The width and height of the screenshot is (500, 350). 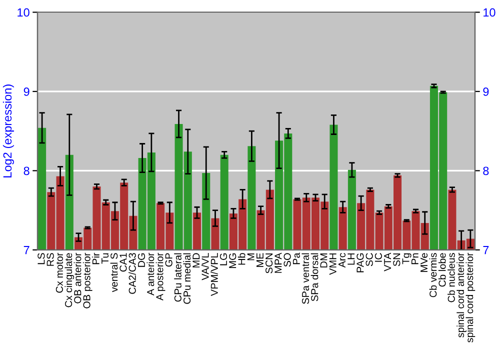 What do you see at coordinates (242, 259) in the screenshot?
I see `x-tick-label: Hb` at bounding box center [242, 259].